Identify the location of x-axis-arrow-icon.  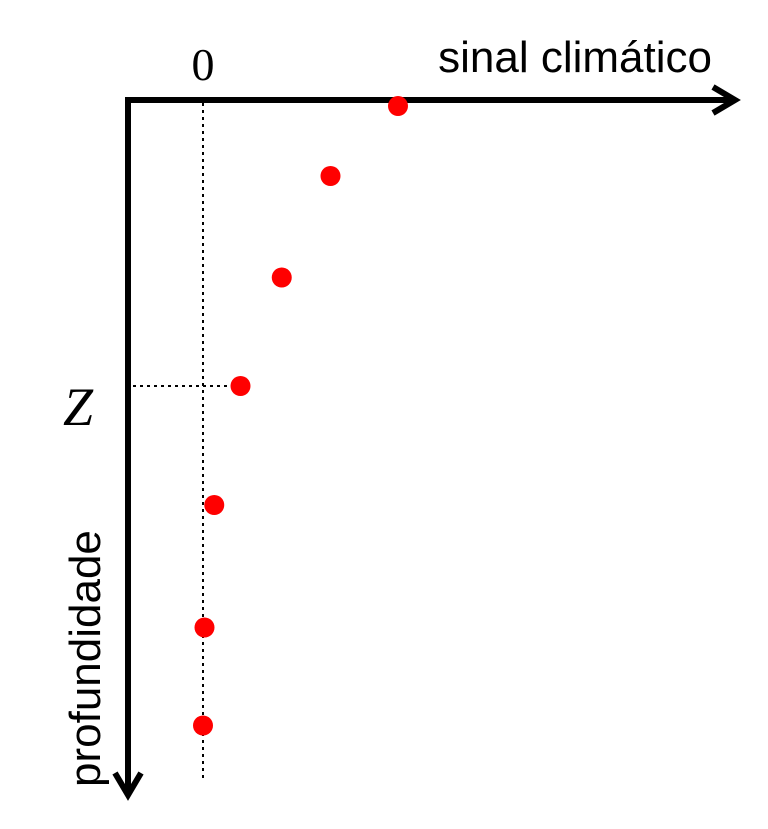
(726, 100).